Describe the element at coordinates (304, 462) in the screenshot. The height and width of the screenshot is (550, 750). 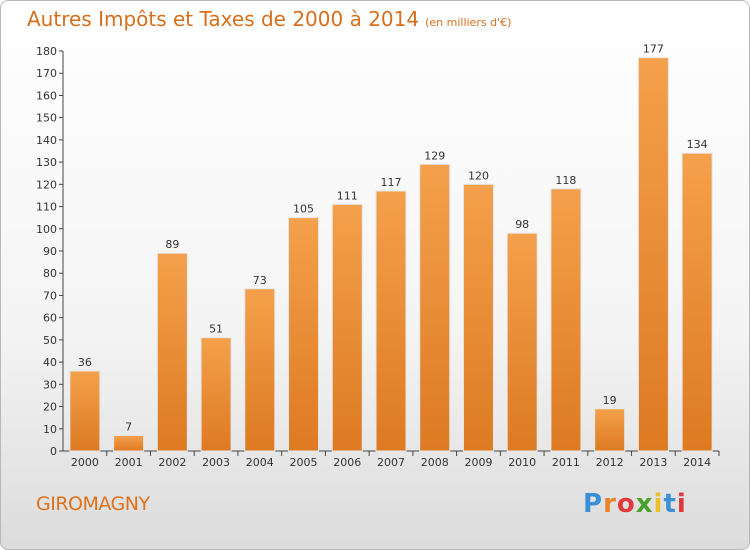
I see `x-tick-label: 2005` at that location.